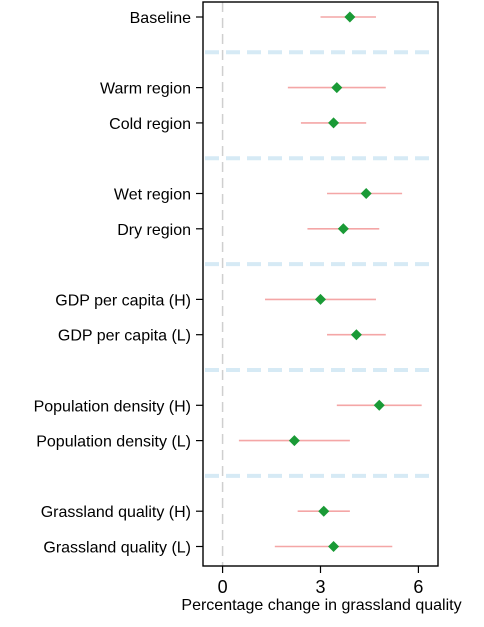 The width and height of the screenshot is (484, 627). What do you see at coordinates (418, 587) in the screenshot?
I see `x-tick-label-6: 6` at bounding box center [418, 587].